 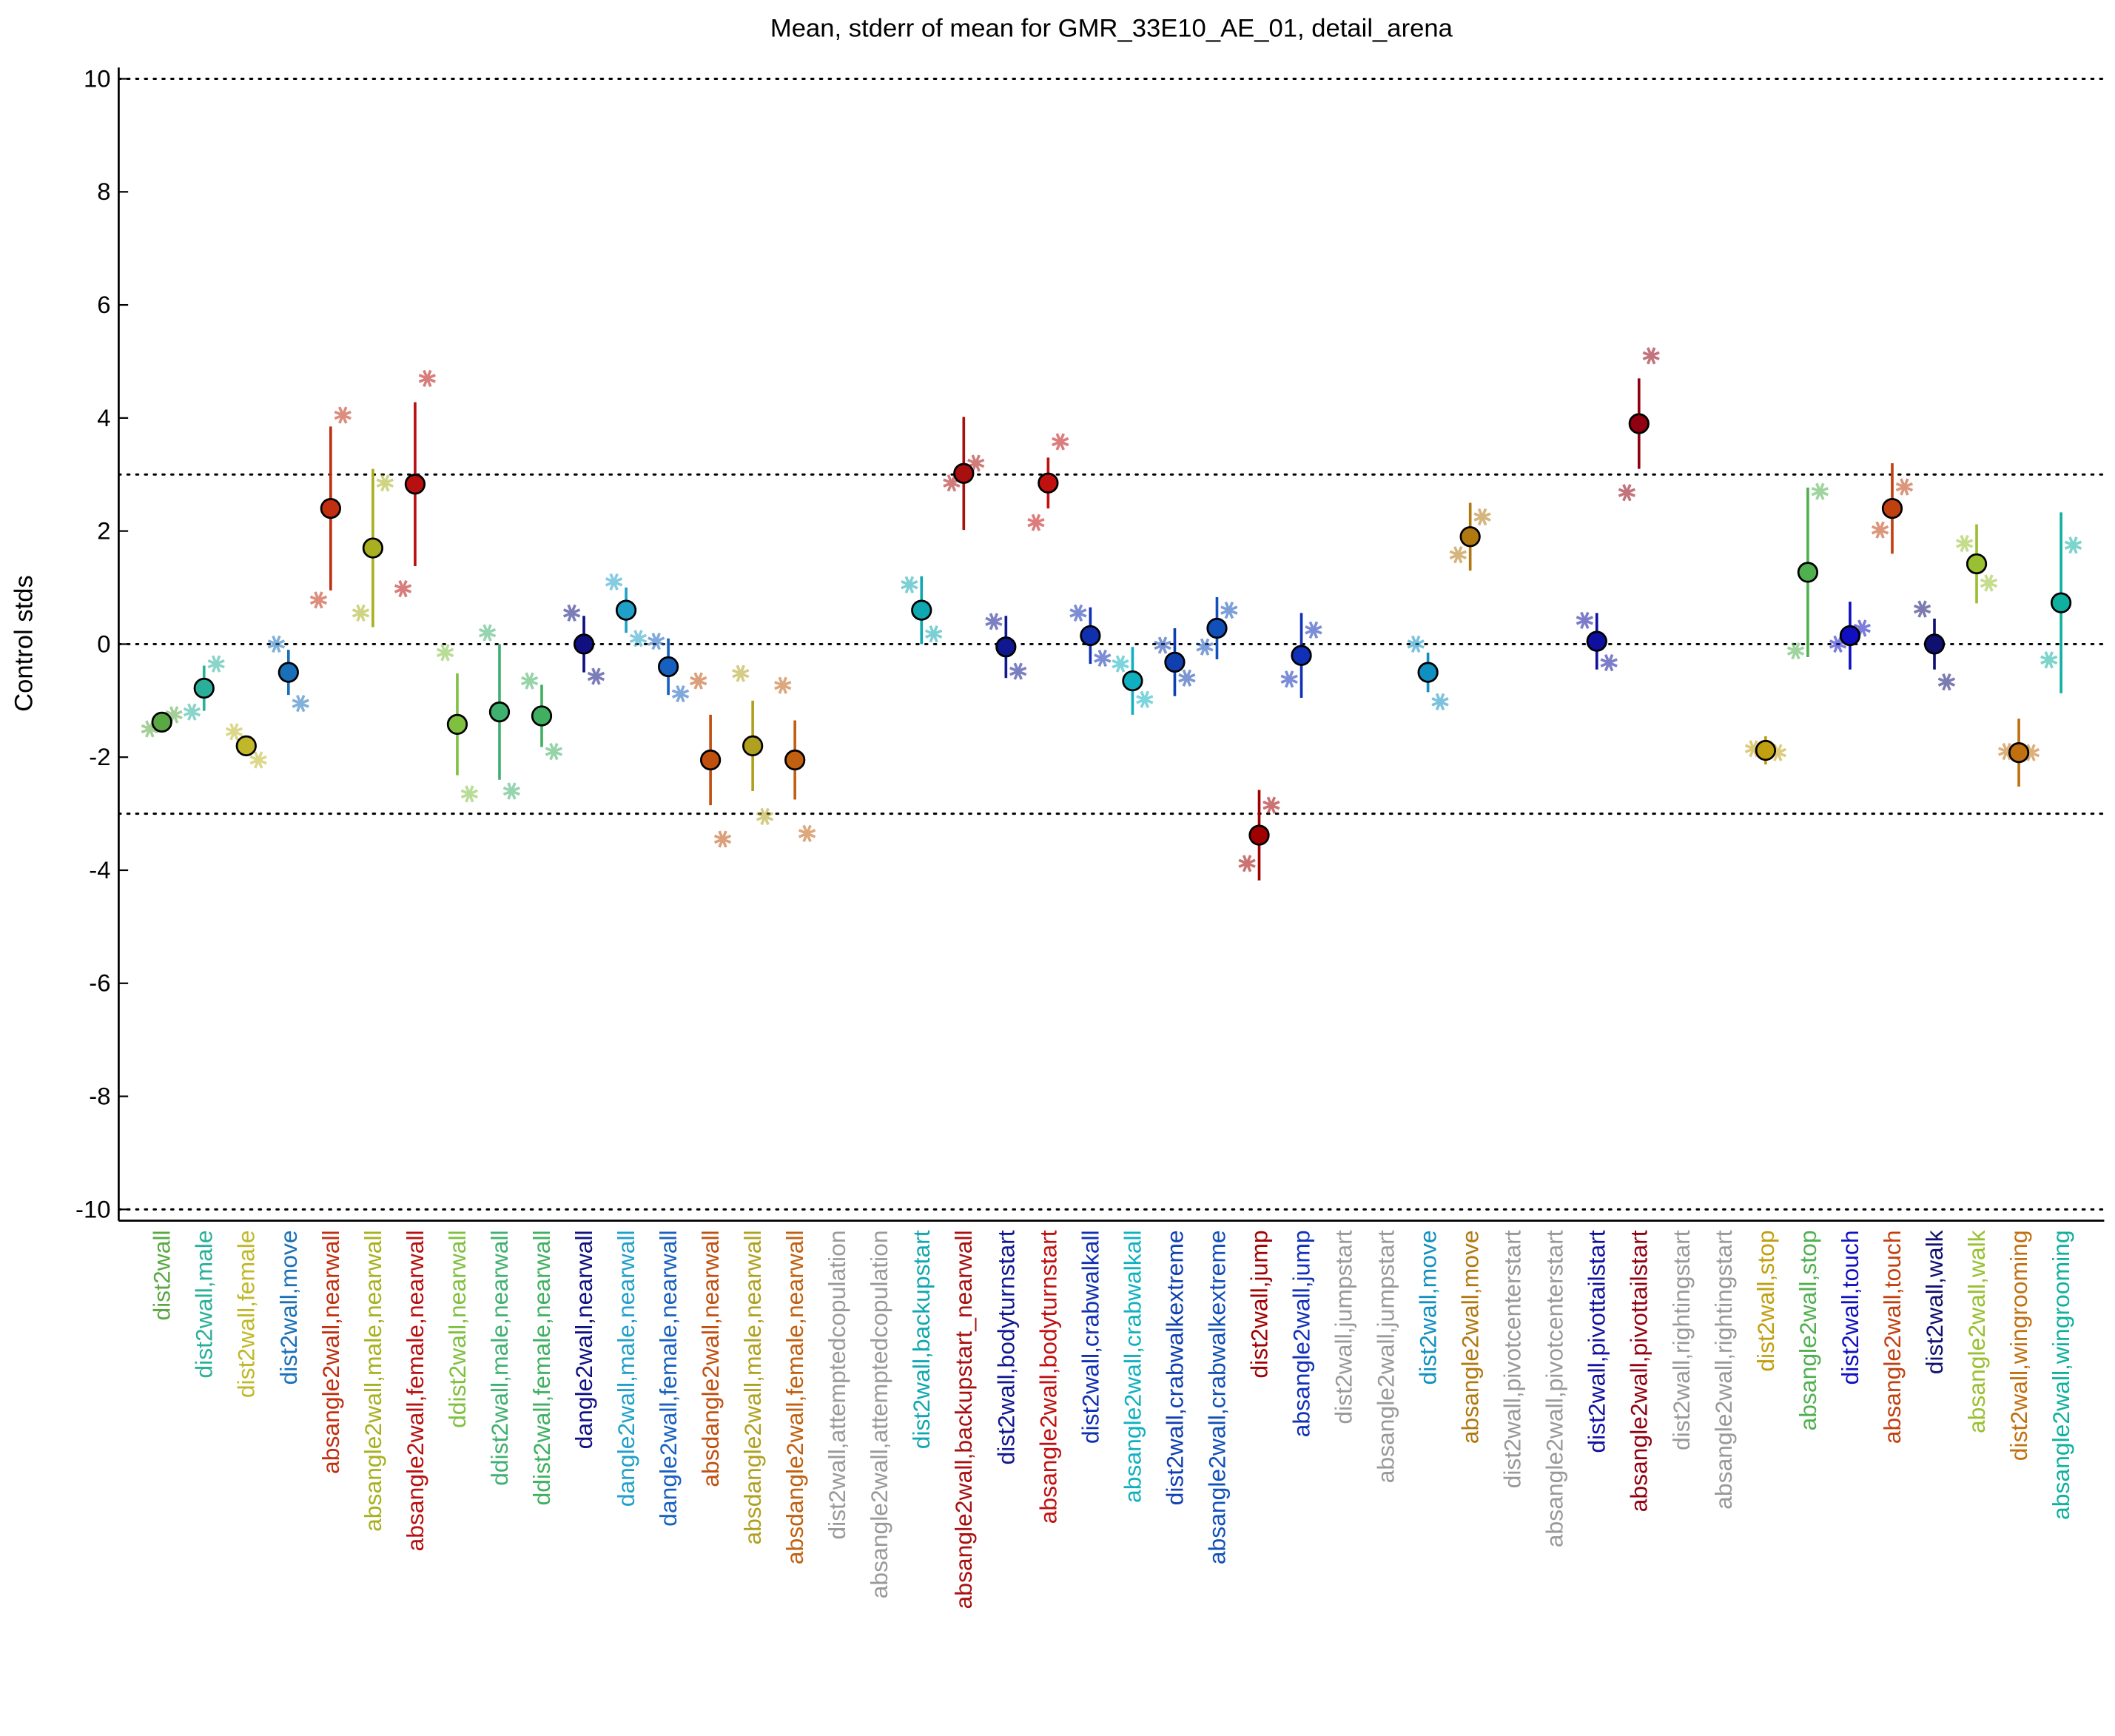 What do you see at coordinates (330, 1352) in the screenshot?
I see `x-tick-label: absangle2wall,nearwall` at bounding box center [330, 1352].